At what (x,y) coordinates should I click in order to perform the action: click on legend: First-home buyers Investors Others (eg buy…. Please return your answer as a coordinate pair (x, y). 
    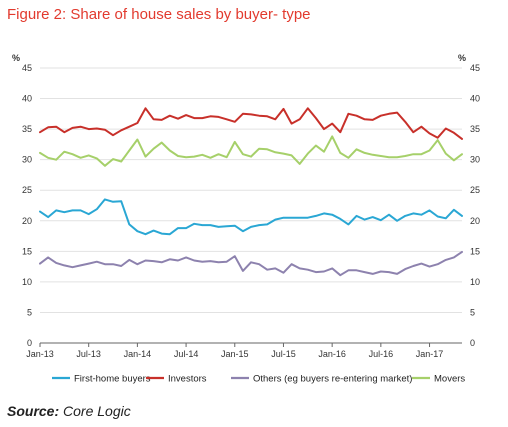
    Looking at the image, I should click on (258, 379).